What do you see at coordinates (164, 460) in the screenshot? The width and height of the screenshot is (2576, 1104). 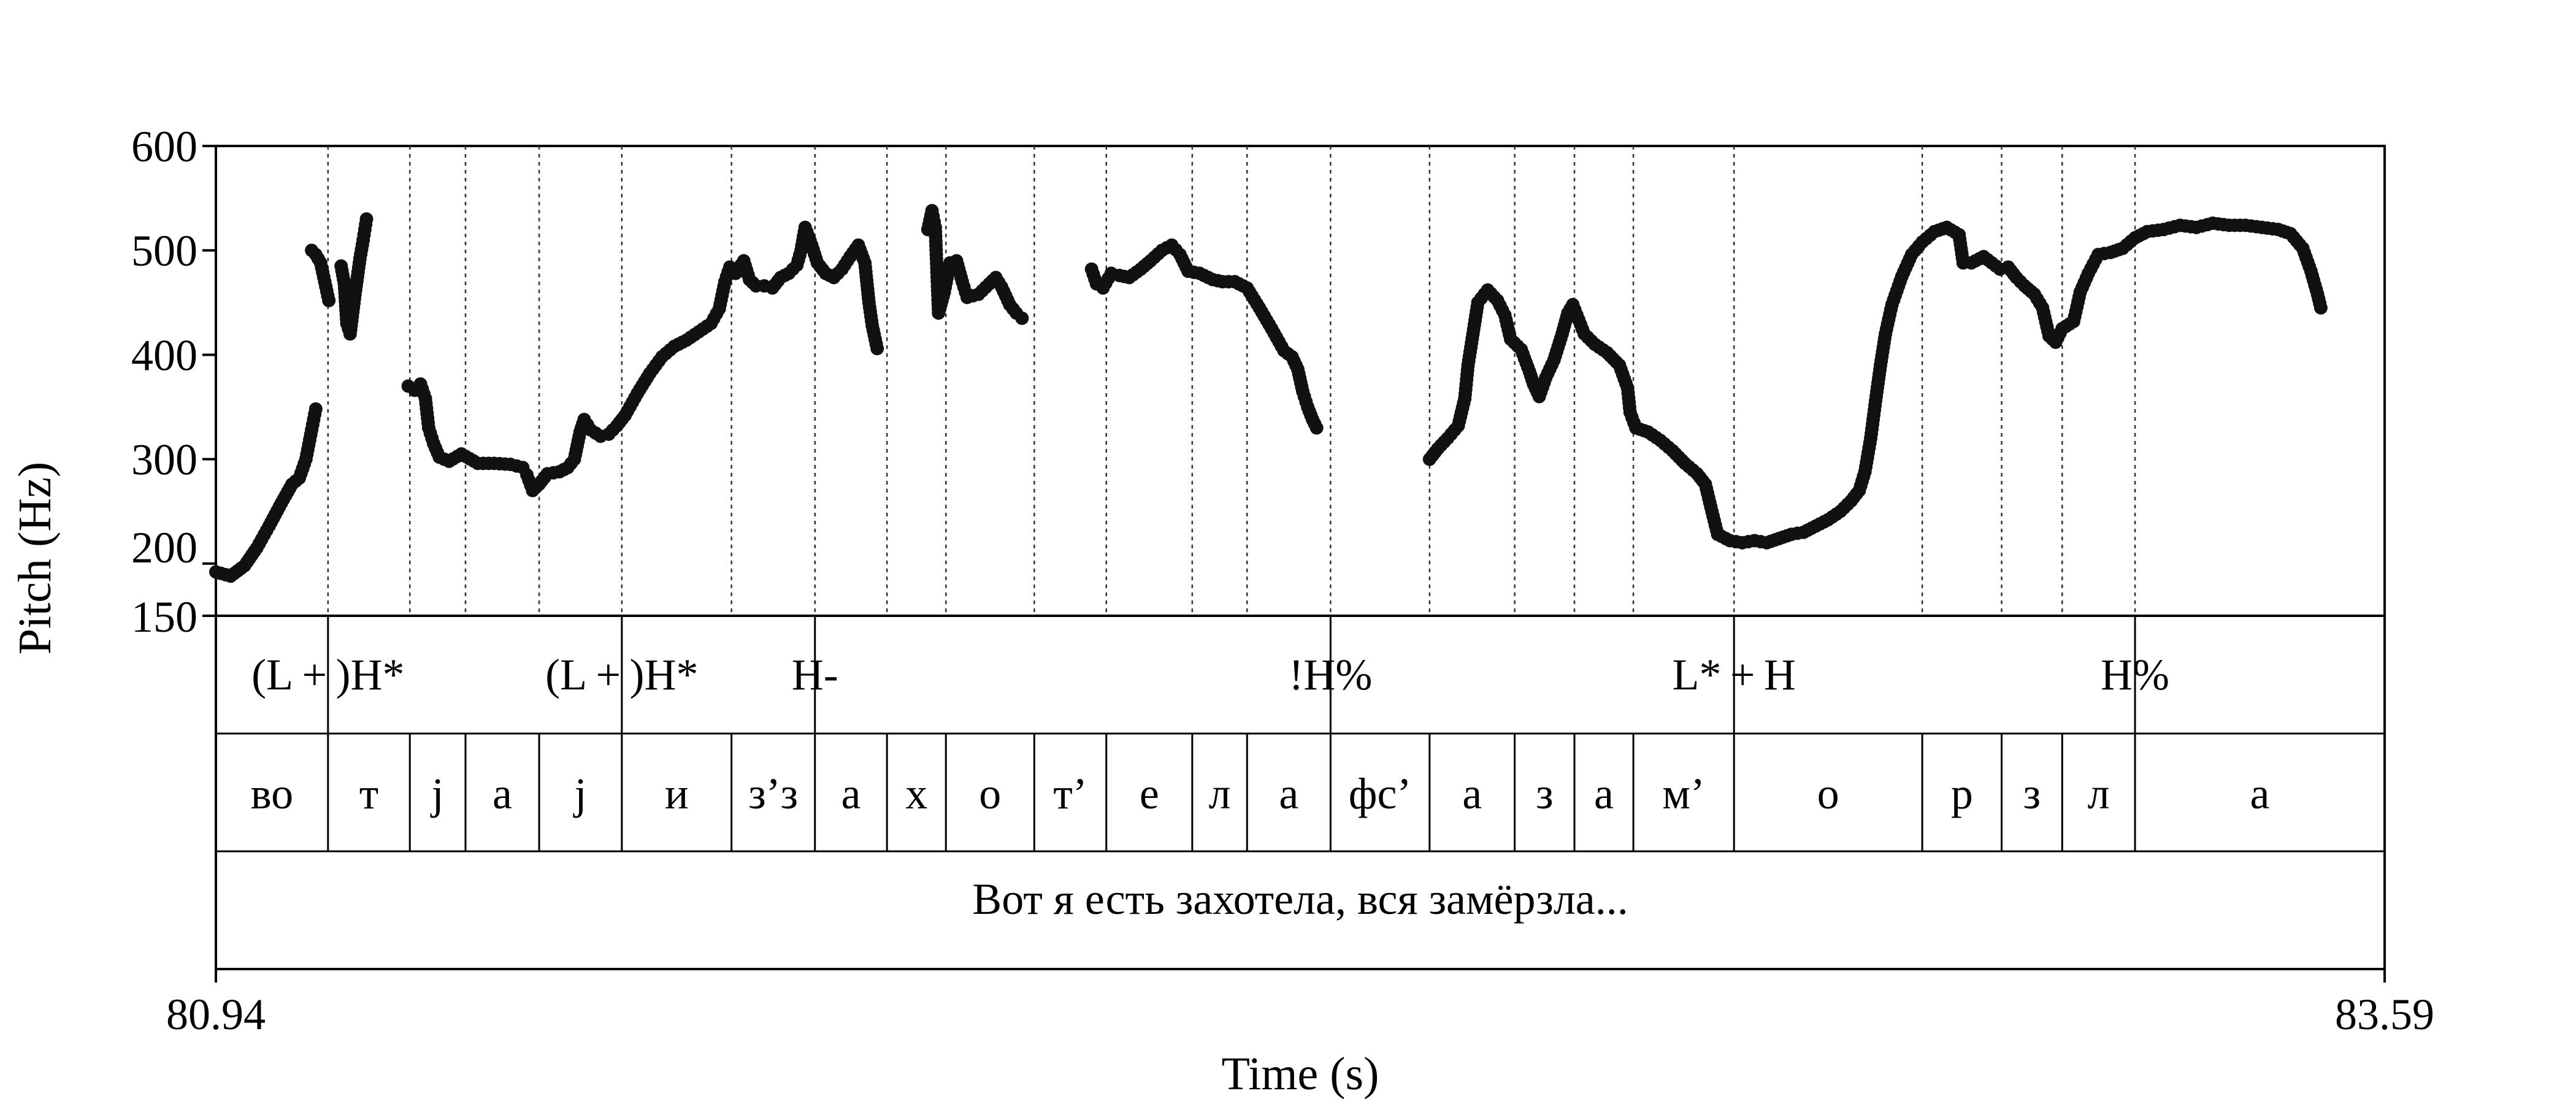 I see `y-tick-label: 300` at bounding box center [164, 460].